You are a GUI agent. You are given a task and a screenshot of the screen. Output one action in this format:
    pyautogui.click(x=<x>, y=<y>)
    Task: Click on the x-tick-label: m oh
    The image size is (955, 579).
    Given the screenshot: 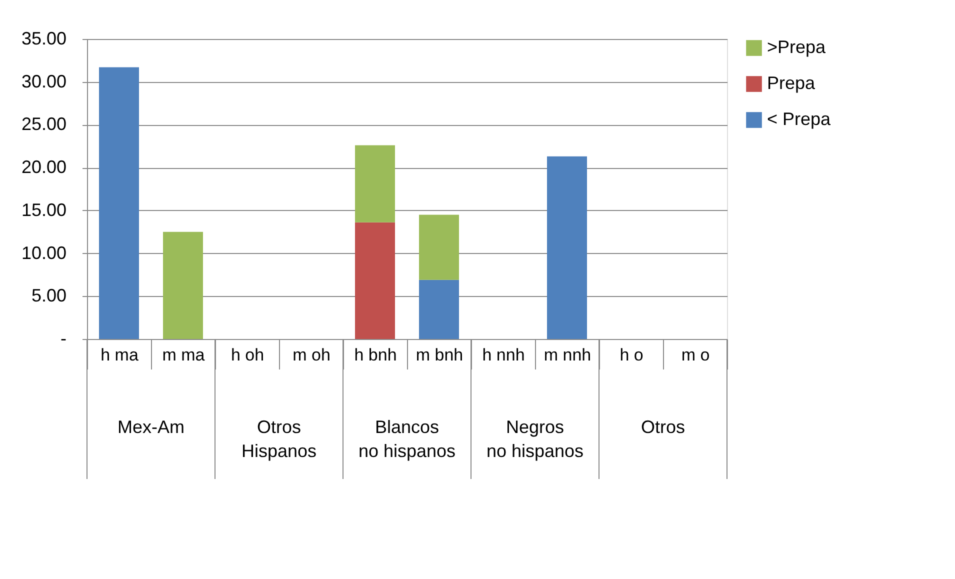 What is the action you would take?
    pyautogui.click(x=311, y=355)
    